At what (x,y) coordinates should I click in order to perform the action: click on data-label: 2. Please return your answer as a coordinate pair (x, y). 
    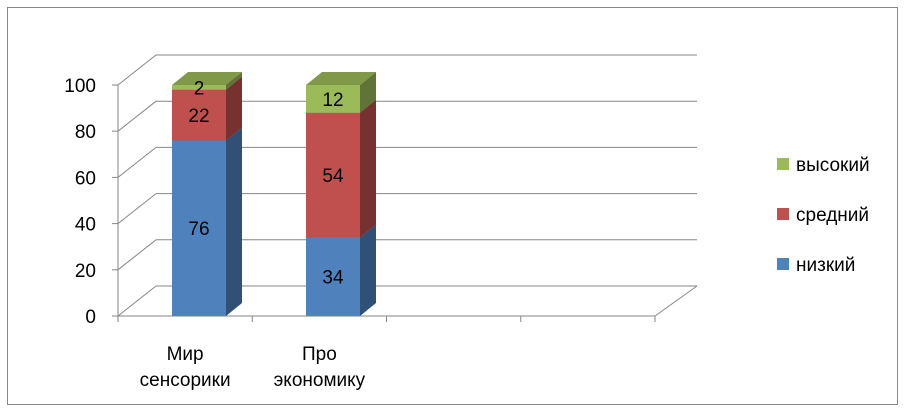
    Looking at the image, I should click on (199, 88).